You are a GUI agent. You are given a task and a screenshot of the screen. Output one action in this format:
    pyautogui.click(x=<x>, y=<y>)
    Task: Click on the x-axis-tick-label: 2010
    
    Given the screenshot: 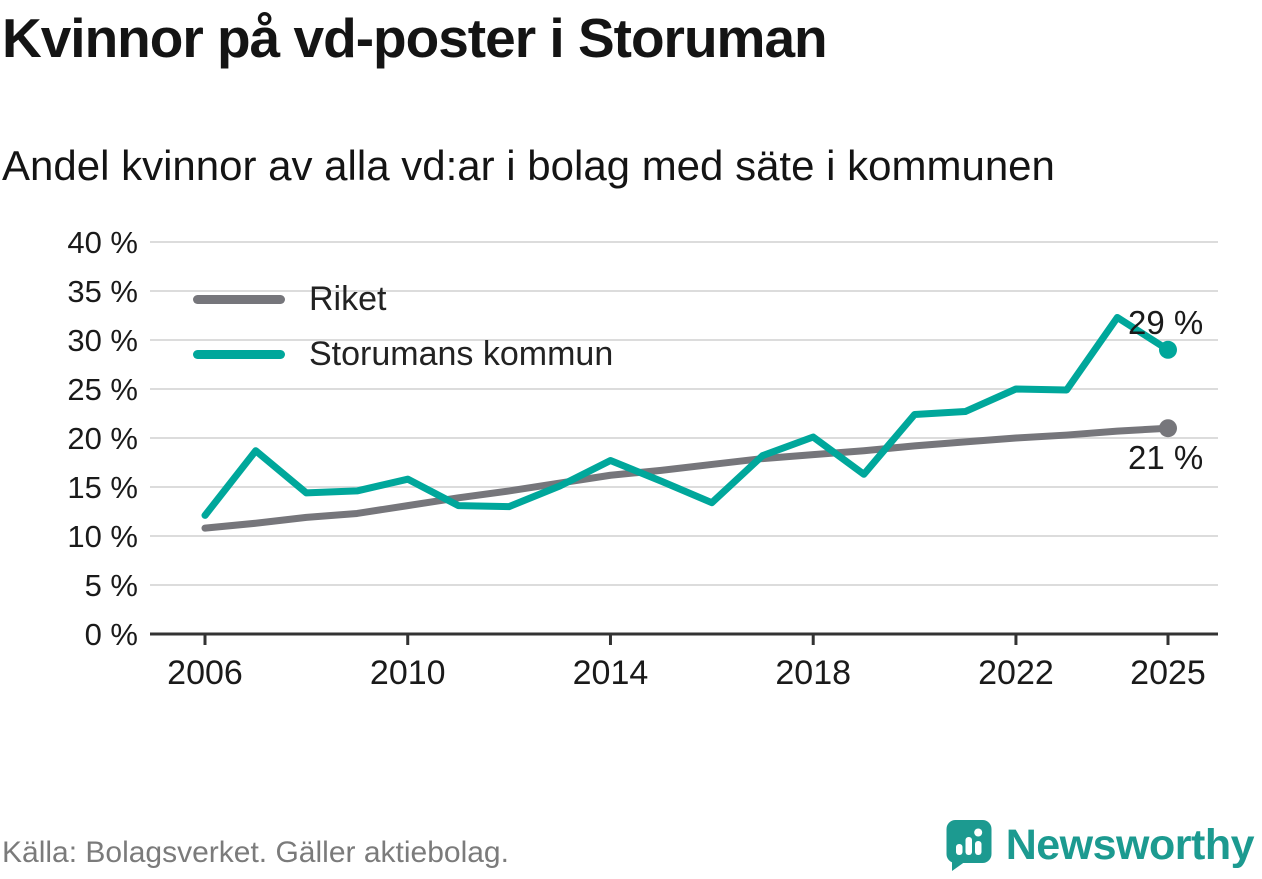 What is the action you would take?
    pyautogui.click(x=408, y=673)
    